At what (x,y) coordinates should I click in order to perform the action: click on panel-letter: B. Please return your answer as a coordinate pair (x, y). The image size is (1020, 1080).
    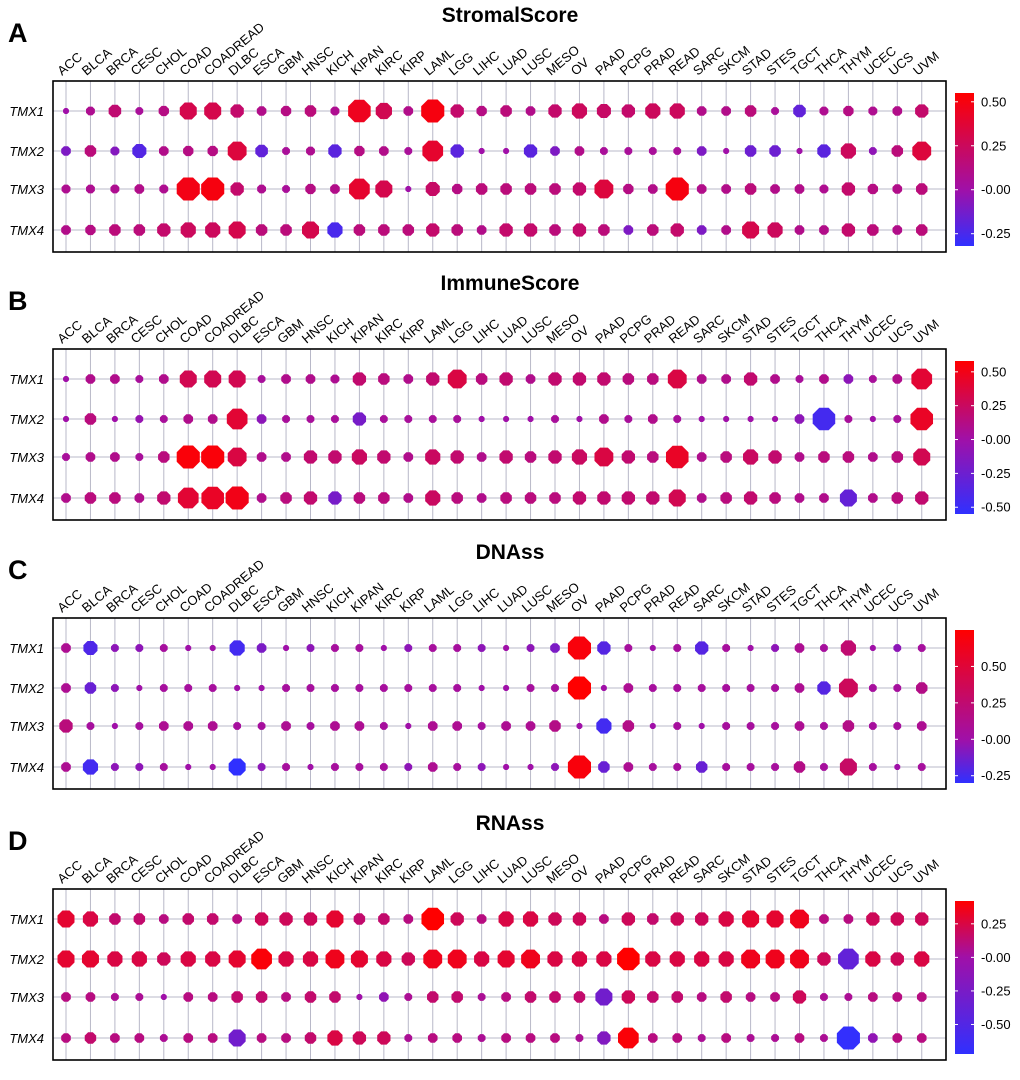
    Looking at the image, I should click on (18, 301).